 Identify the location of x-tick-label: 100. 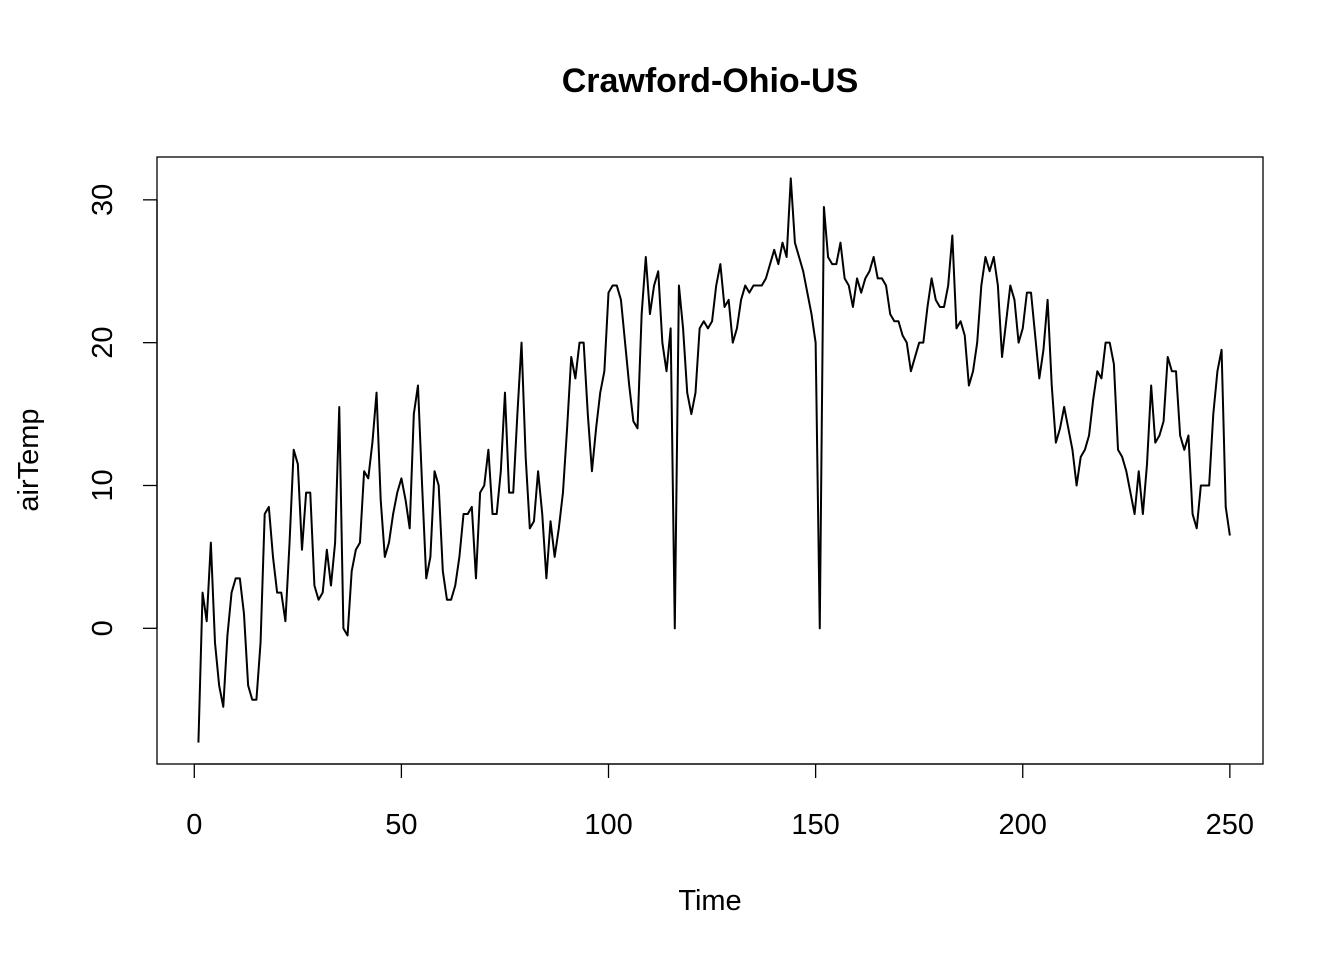
(608, 825).